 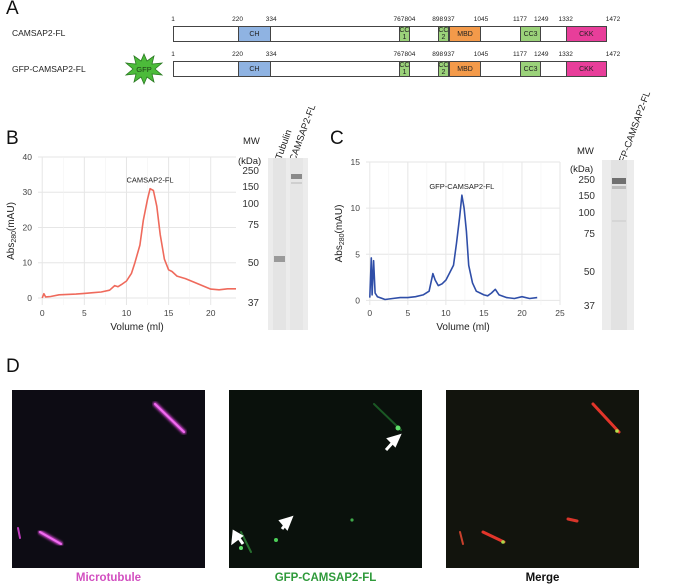 What do you see at coordinates (404, 37) in the screenshot?
I see `domain-label-line2: 1` at bounding box center [404, 37].